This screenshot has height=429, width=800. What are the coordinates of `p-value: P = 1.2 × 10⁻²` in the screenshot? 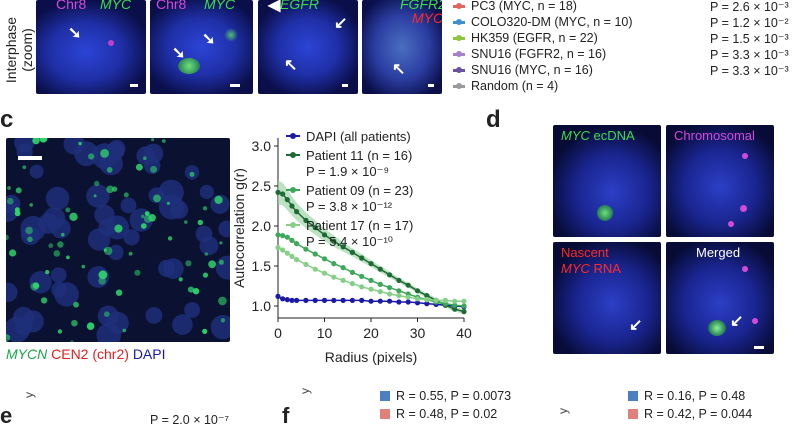 It's located at (749, 23).